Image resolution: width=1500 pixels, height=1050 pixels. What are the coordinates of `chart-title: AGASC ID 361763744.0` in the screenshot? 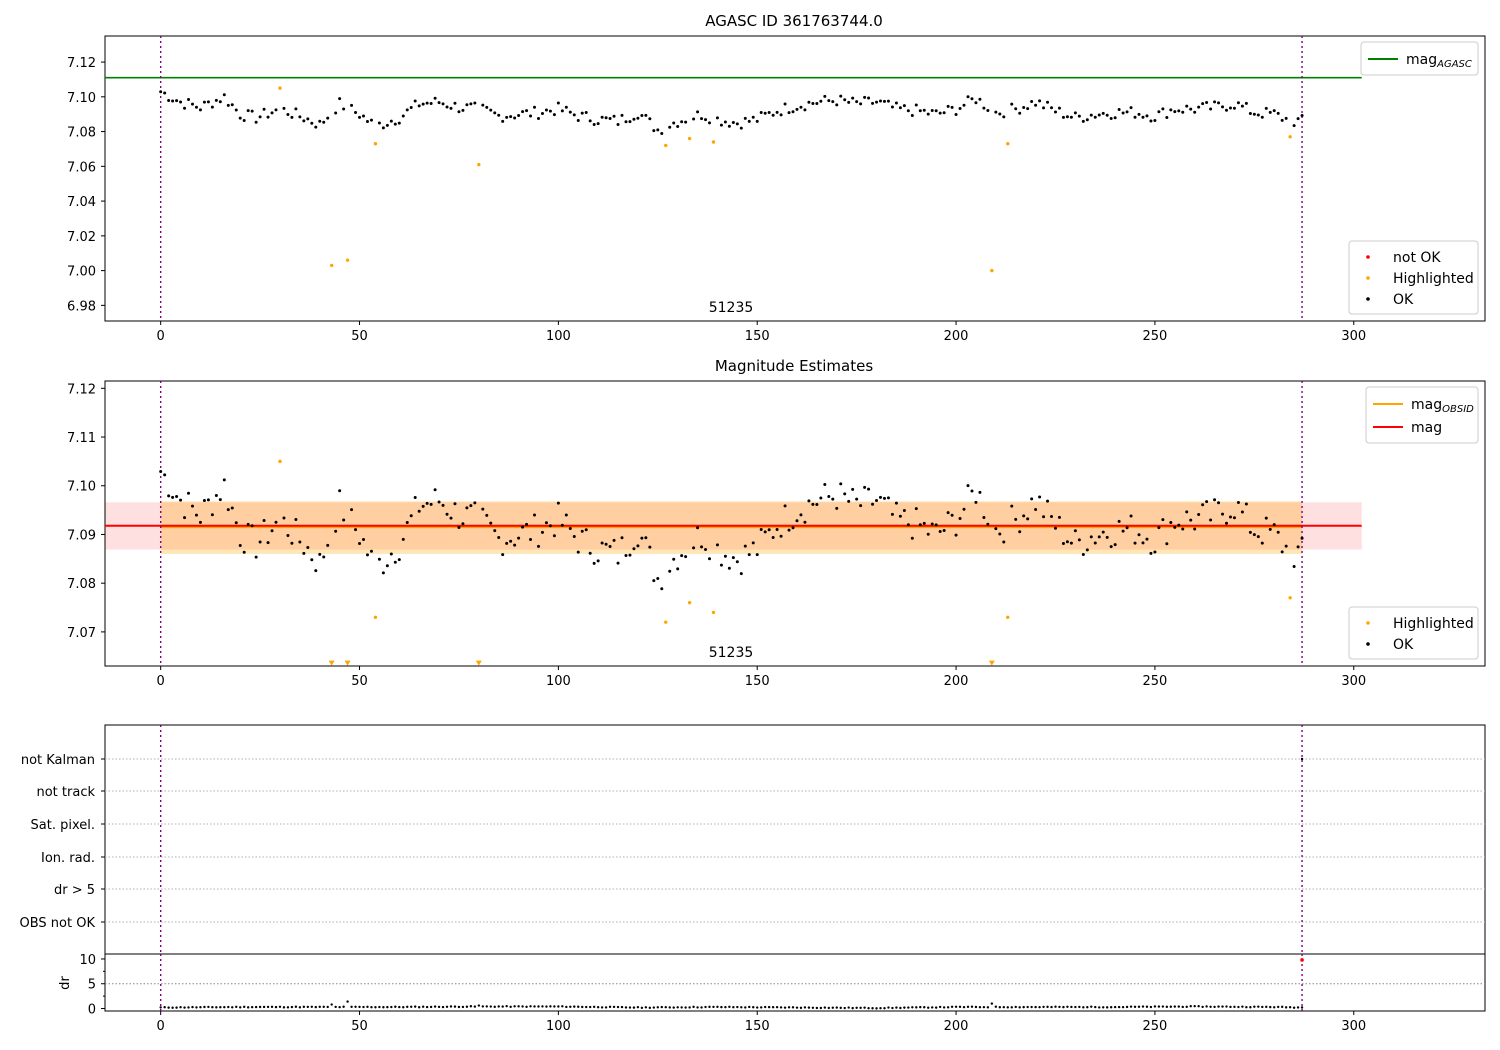 It's located at (794, 21).